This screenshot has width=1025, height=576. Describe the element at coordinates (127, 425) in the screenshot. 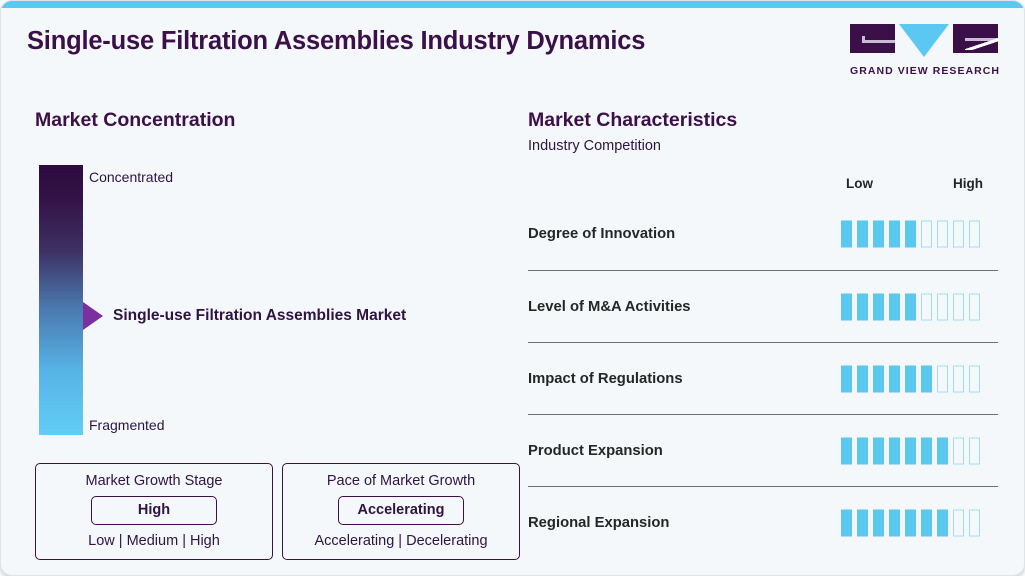

I see `concentration-bottom-label: Fragmented` at that location.